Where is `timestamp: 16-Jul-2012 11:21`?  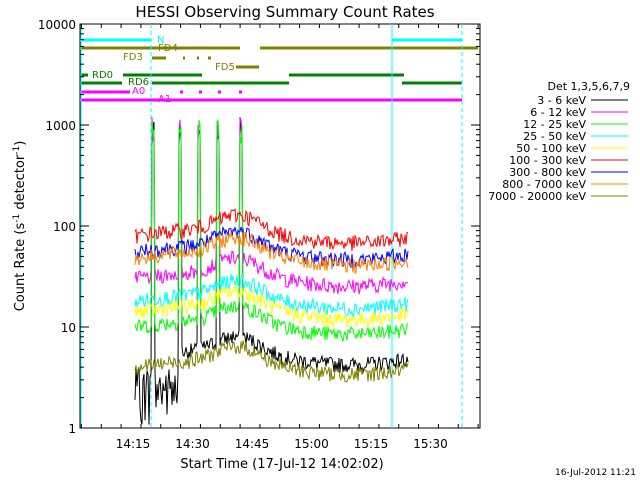
timestamp: 16-Jul-2012 11:21 is located at coordinates (595, 473).